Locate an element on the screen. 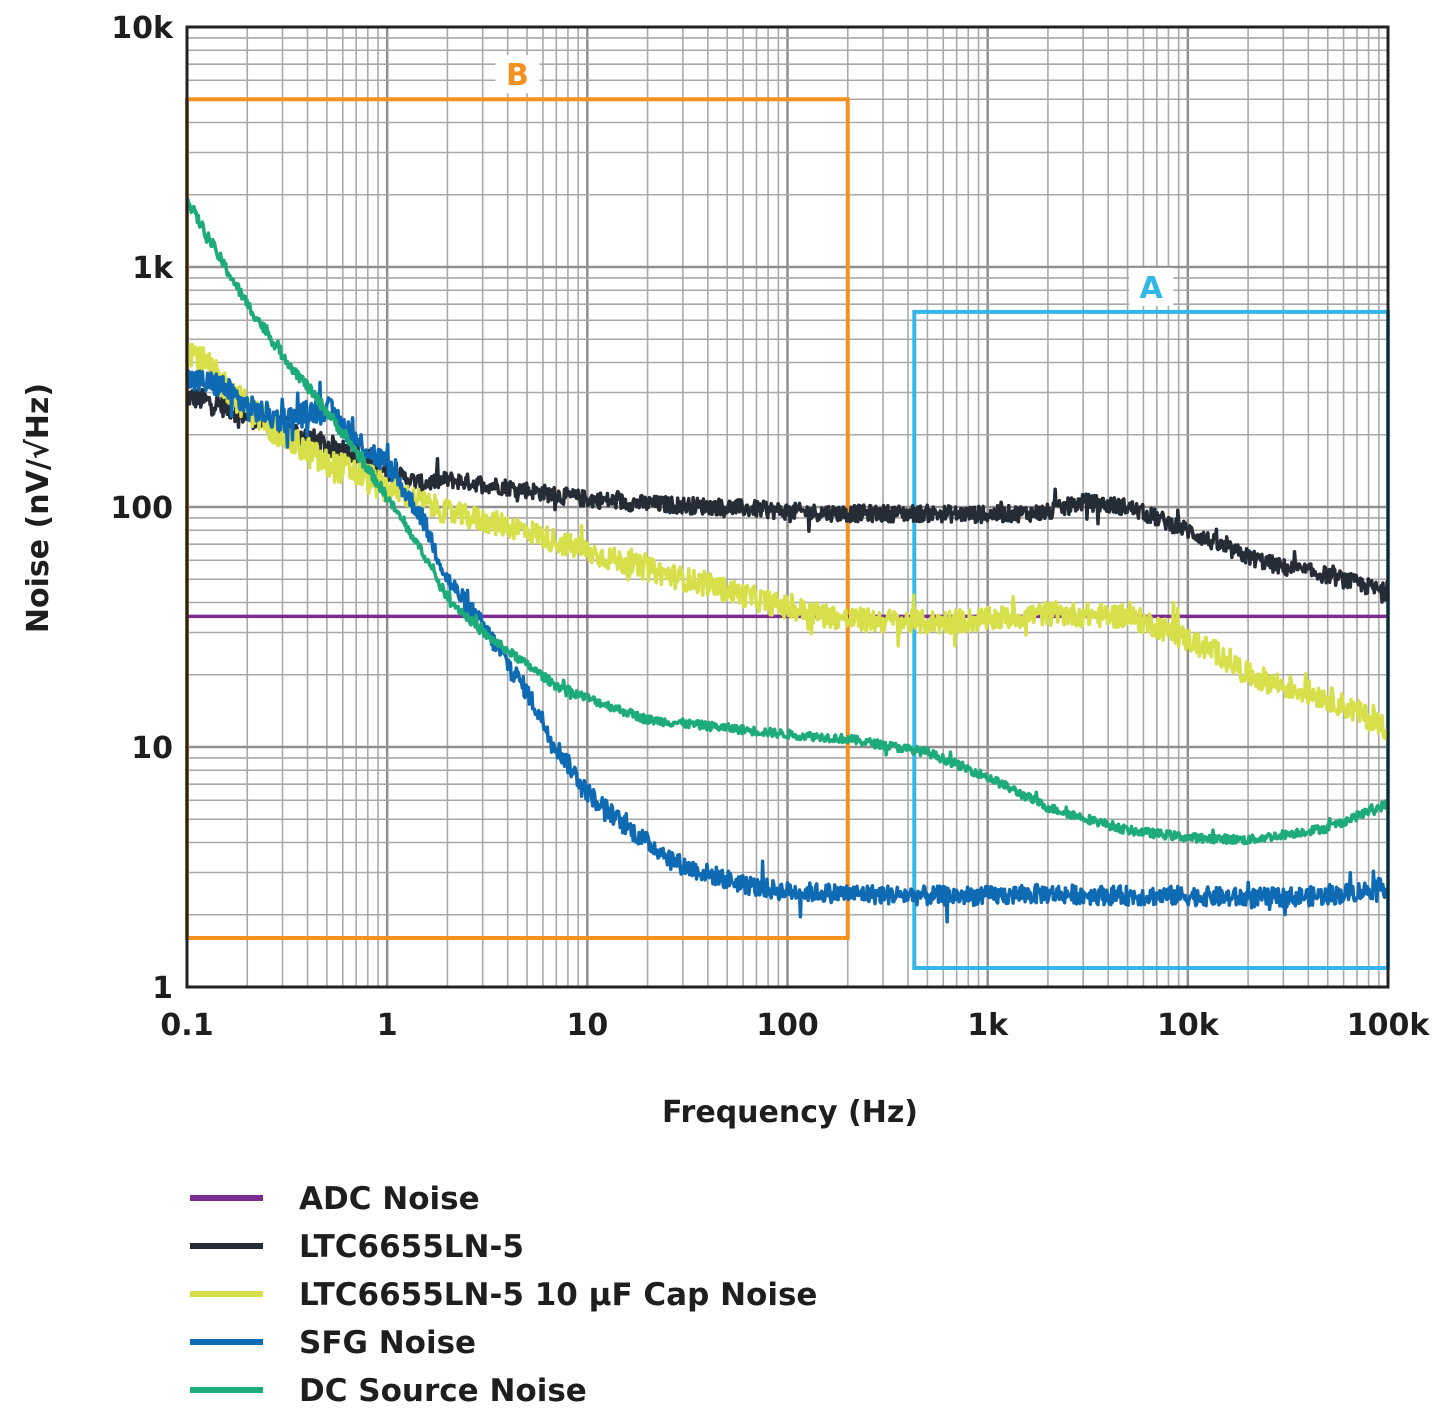 The width and height of the screenshot is (1440, 1419). x-tick-label: 10k is located at coordinates (1188, 1025).